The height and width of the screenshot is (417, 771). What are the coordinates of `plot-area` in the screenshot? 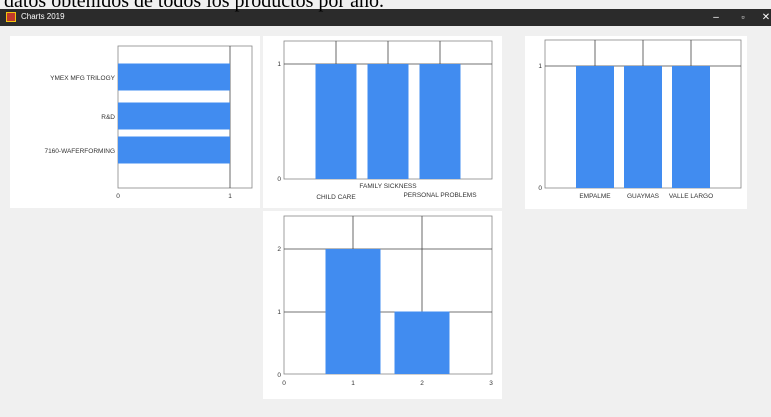 It's located at (388, 295).